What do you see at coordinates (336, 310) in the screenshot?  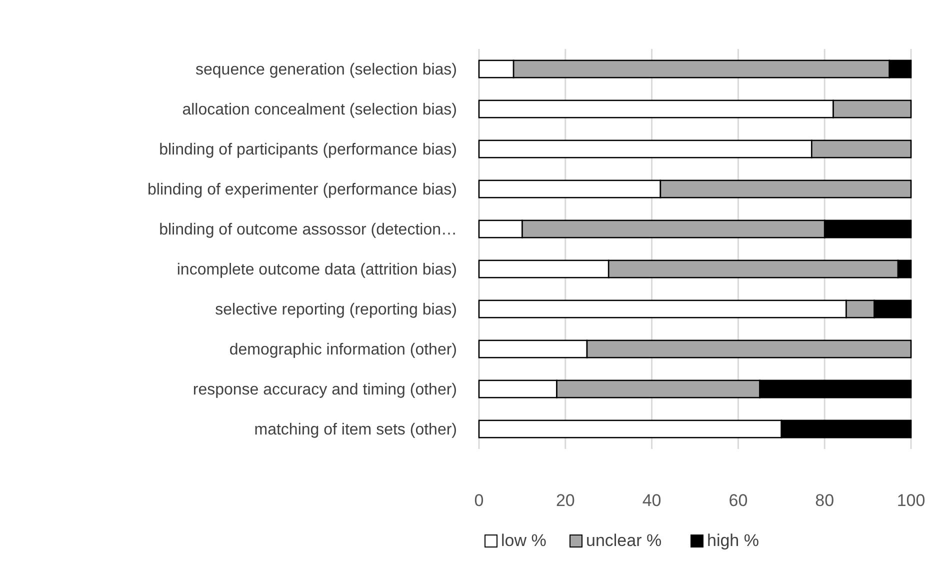 I see `y-tick-label: selective reporting (reporting bias)` at bounding box center [336, 310].